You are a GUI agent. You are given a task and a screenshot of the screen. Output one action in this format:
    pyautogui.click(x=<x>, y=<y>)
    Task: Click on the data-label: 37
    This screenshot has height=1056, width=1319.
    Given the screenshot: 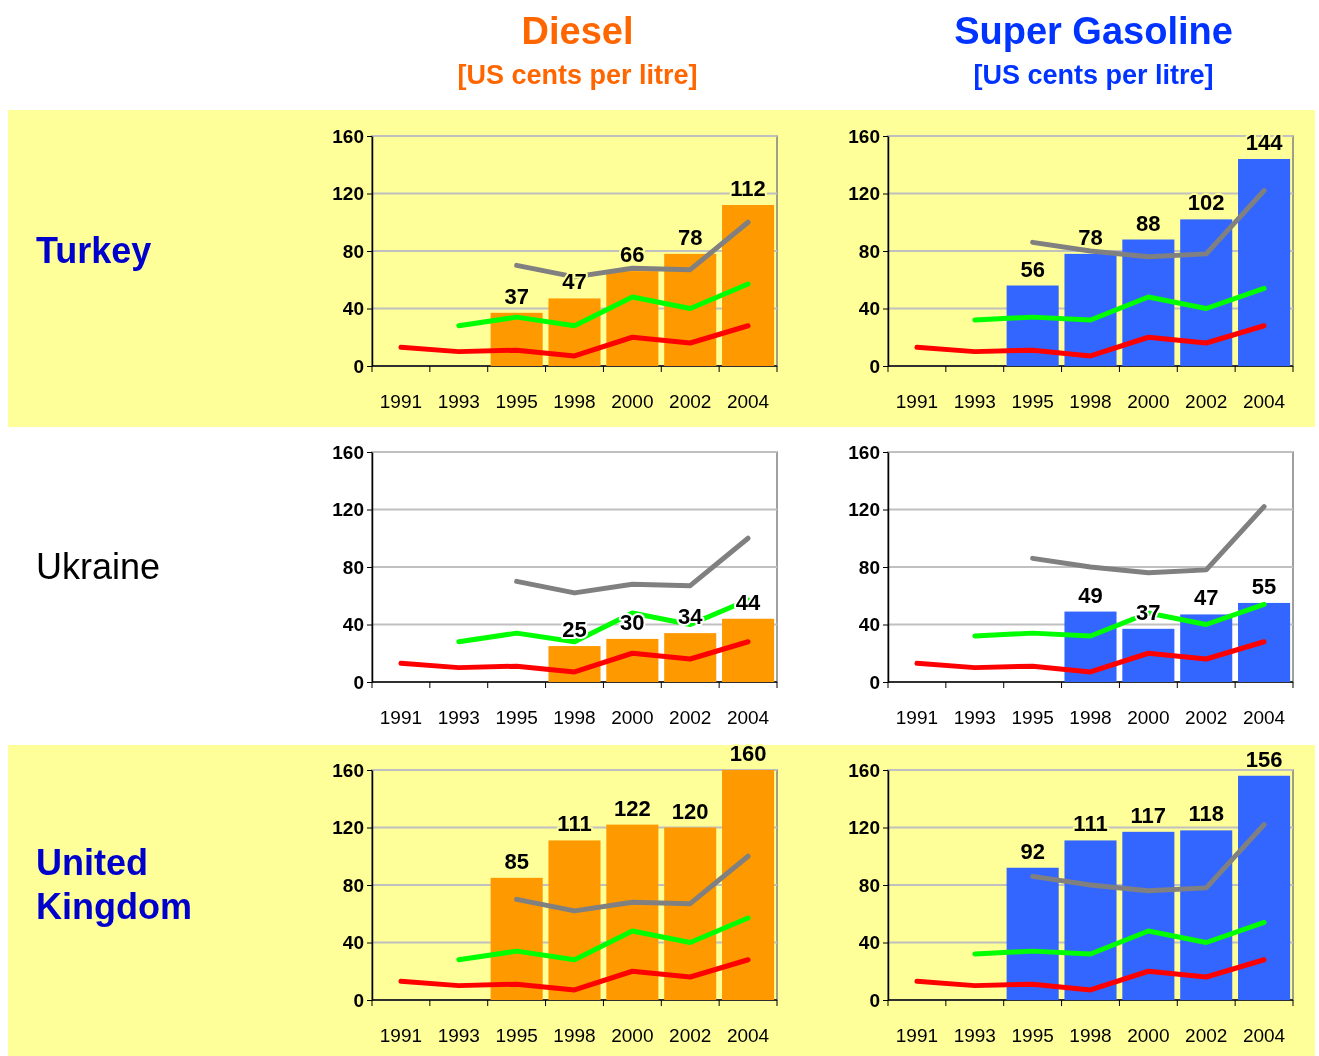 What is the action you would take?
    pyautogui.click(x=516, y=296)
    